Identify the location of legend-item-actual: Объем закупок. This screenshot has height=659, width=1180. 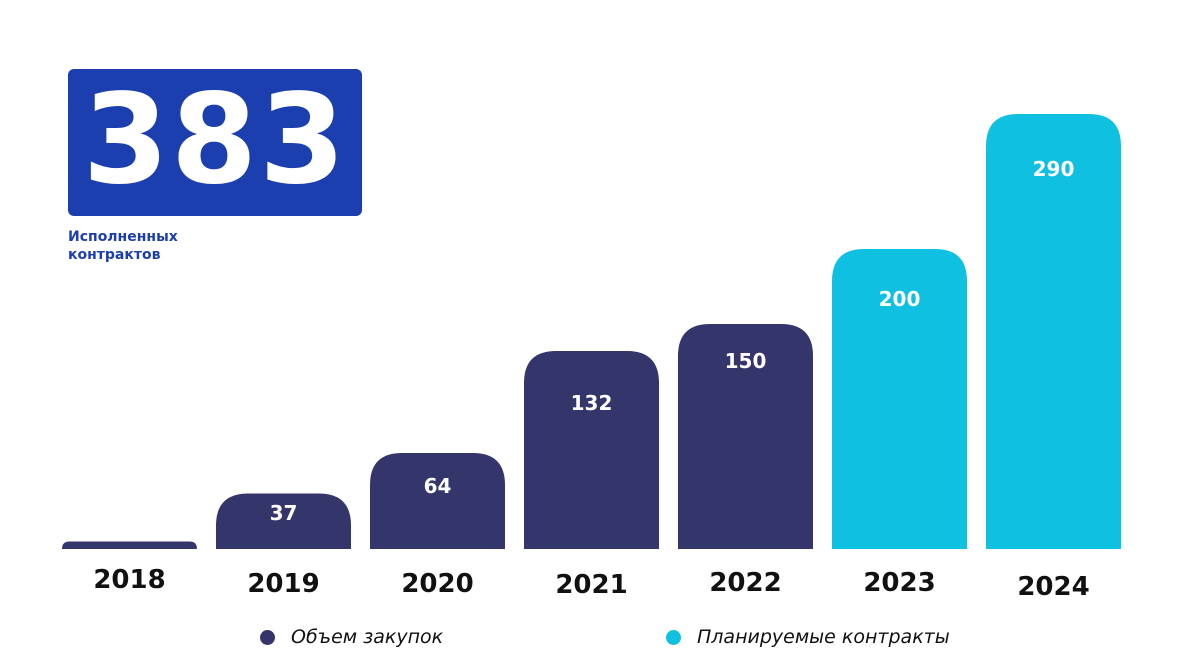
(351, 637).